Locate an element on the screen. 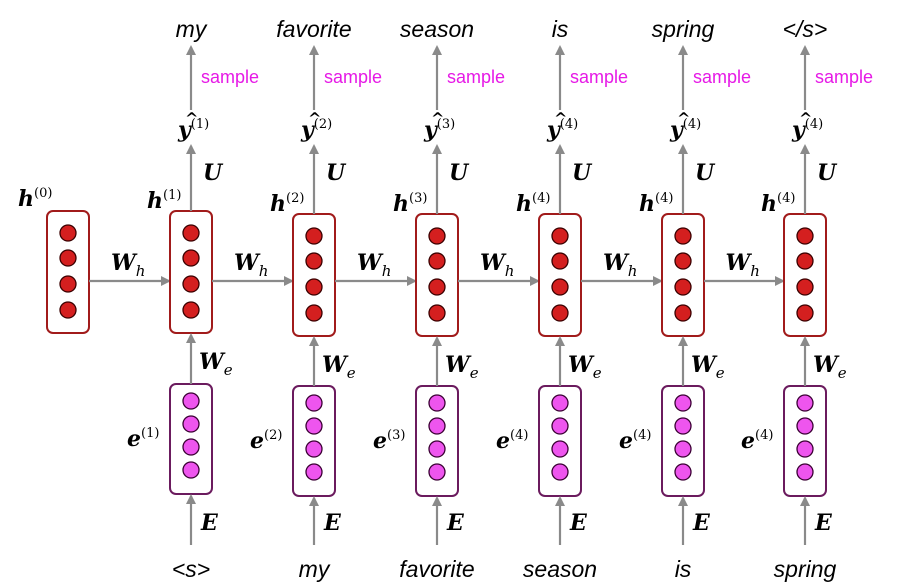 Image resolution: width=910 pixels, height=587 pixels. output-word: my is located at coordinates (192, 29).